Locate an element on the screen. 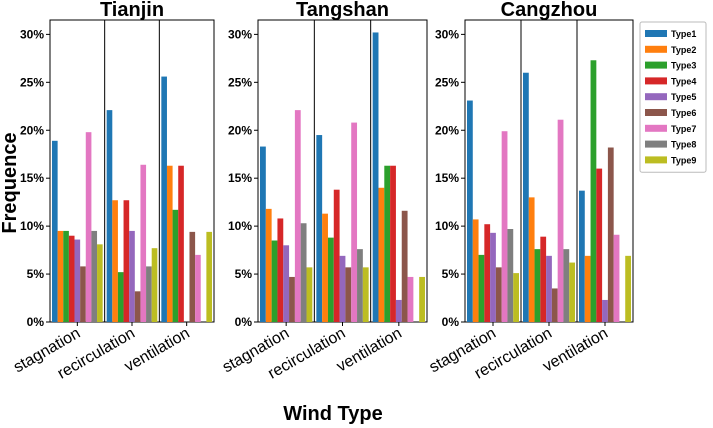 The width and height of the screenshot is (713, 428). bar-type7-ventilation is located at coordinates (198, 288).